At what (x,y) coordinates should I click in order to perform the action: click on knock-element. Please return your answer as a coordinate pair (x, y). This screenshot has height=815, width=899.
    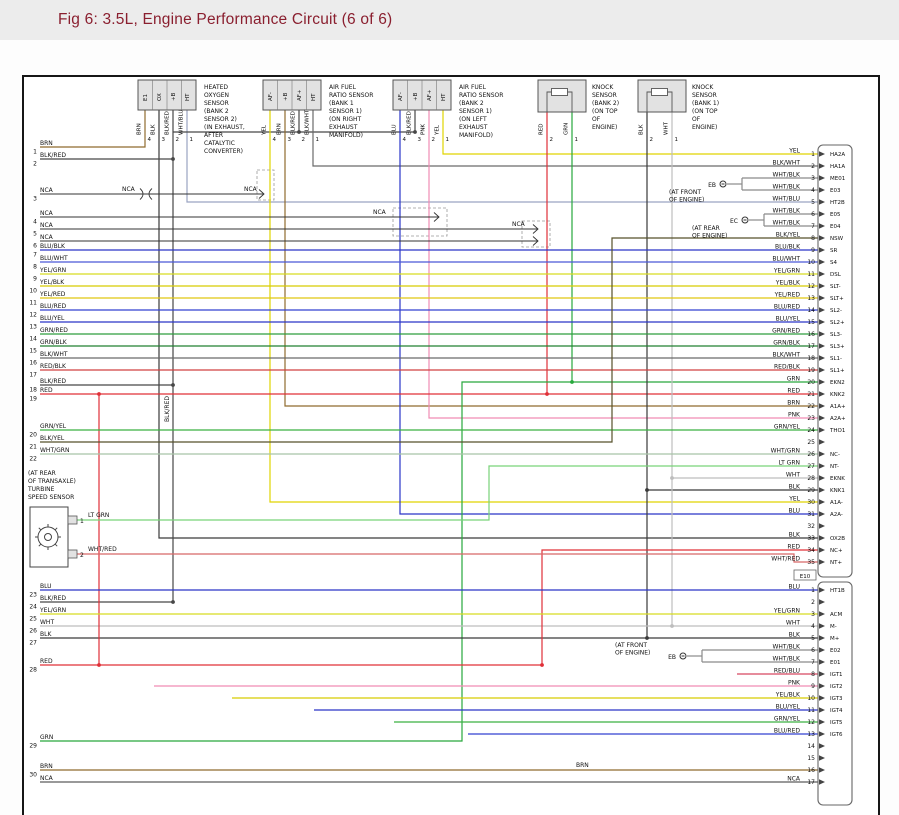
    Looking at the image, I should click on (559, 92).